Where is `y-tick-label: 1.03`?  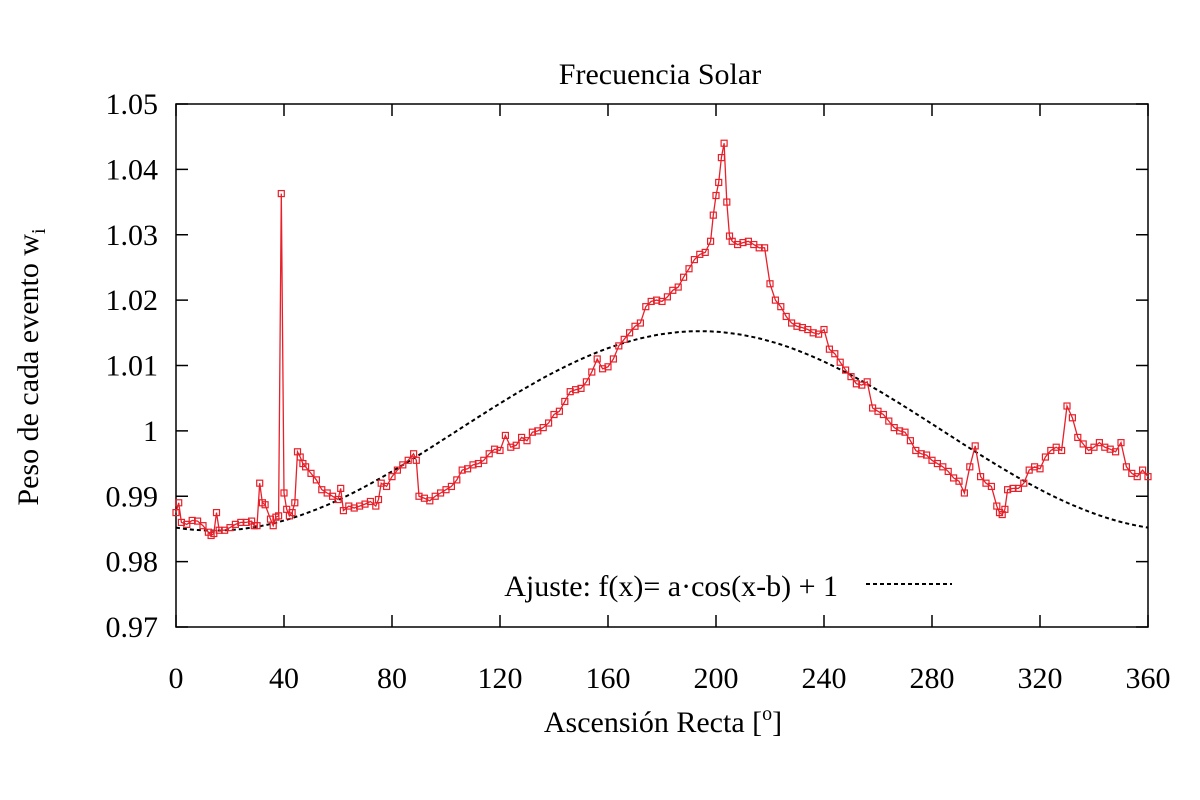
y-tick-label: 1.03 is located at coordinates (132, 235).